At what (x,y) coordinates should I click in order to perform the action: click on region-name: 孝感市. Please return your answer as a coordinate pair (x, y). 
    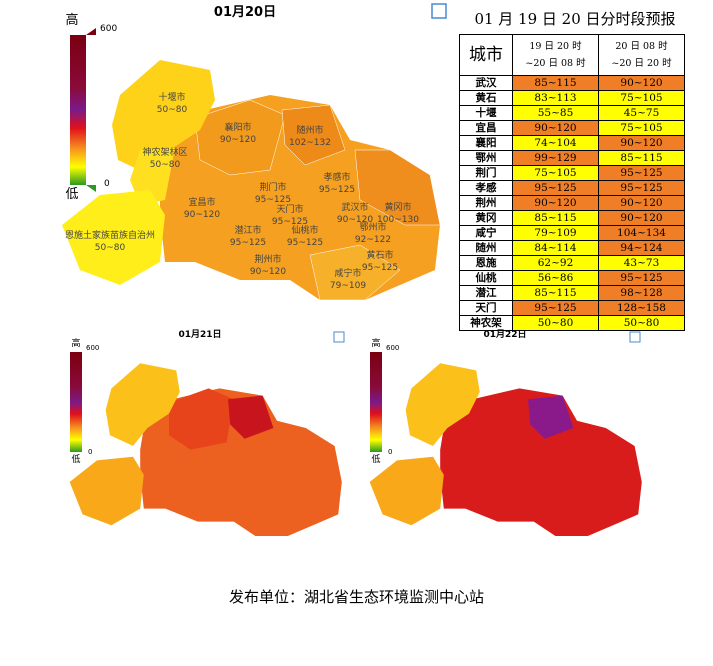
    Looking at the image, I should click on (336, 177).